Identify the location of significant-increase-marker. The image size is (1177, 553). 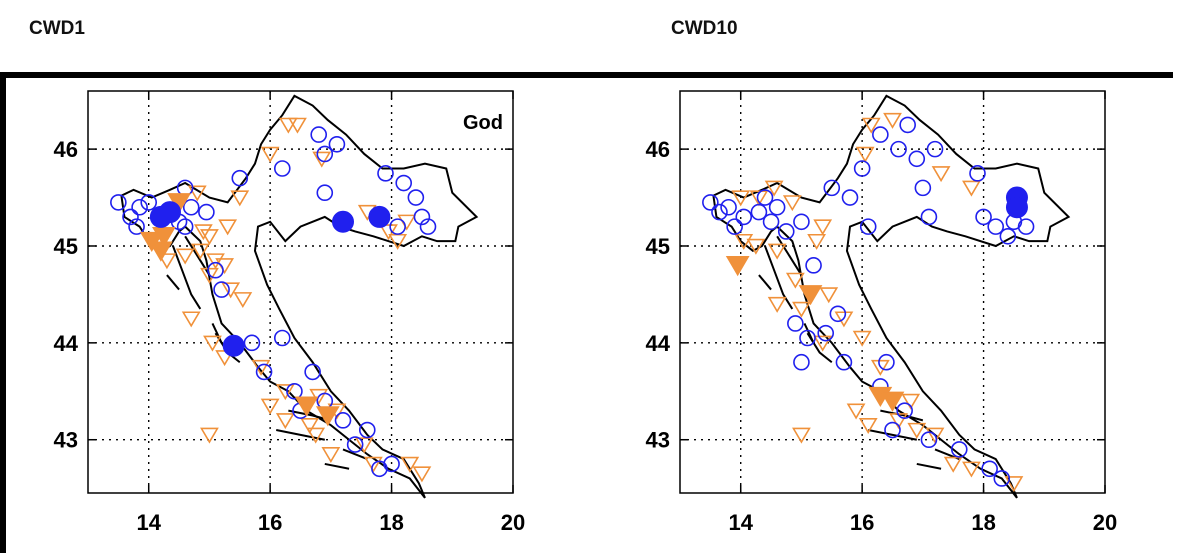
(379, 216).